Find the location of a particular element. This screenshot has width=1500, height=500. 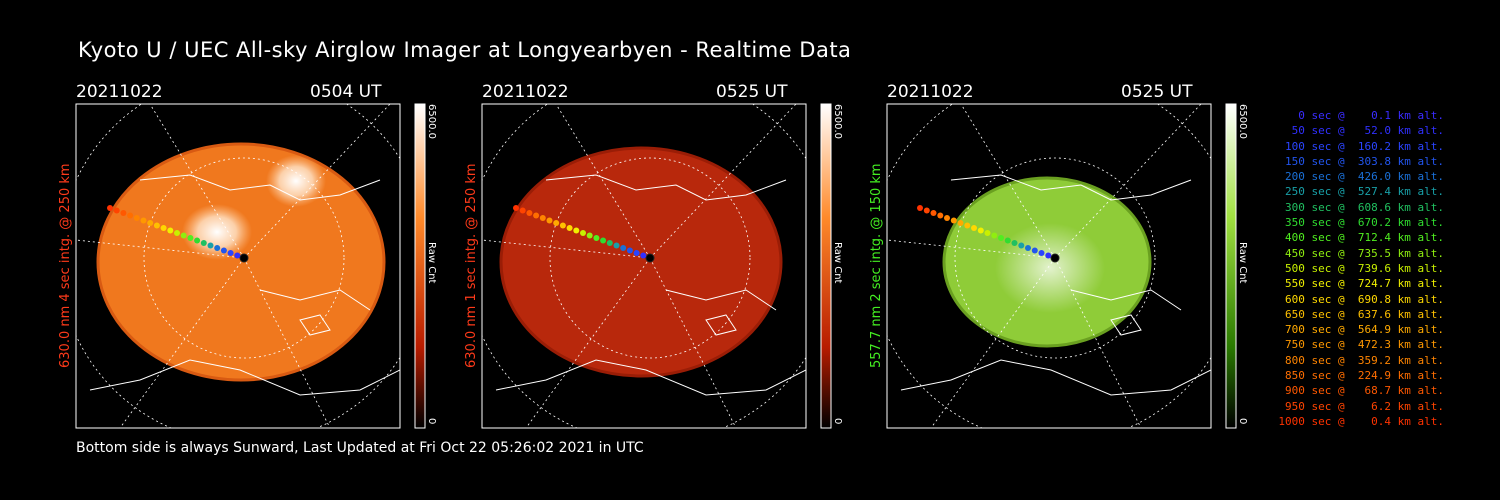

legend-row: 100 sec @ 160.2 km alt. is located at coordinates (1361, 146).